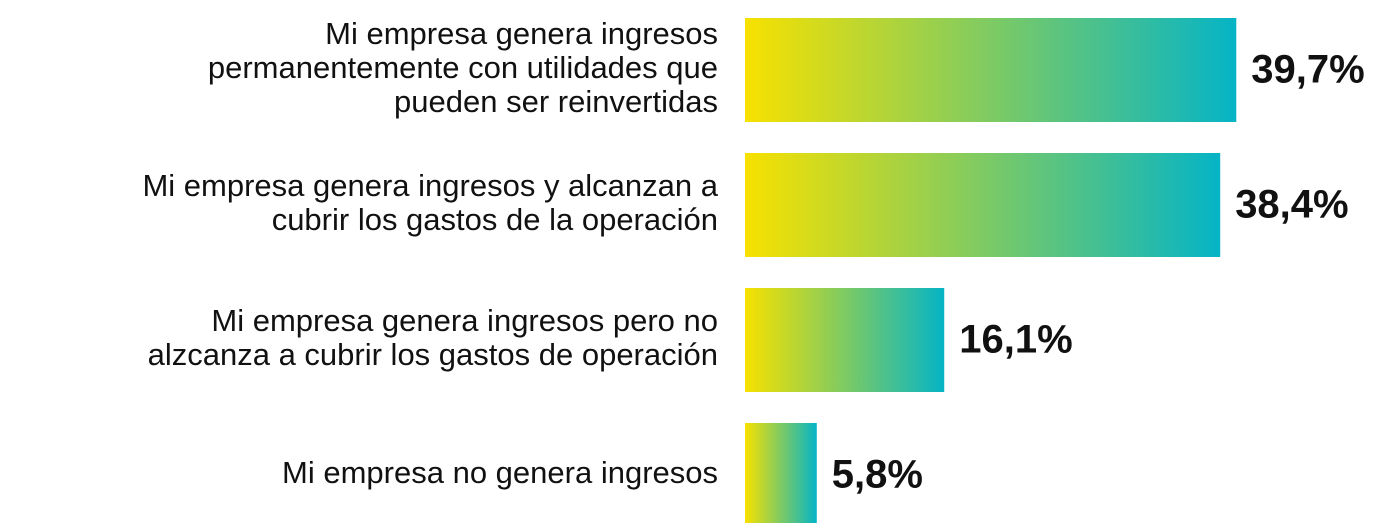  Describe the element at coordinates (1291, 205) in the screenshot. I see `value-label: 38,4%` at that location.